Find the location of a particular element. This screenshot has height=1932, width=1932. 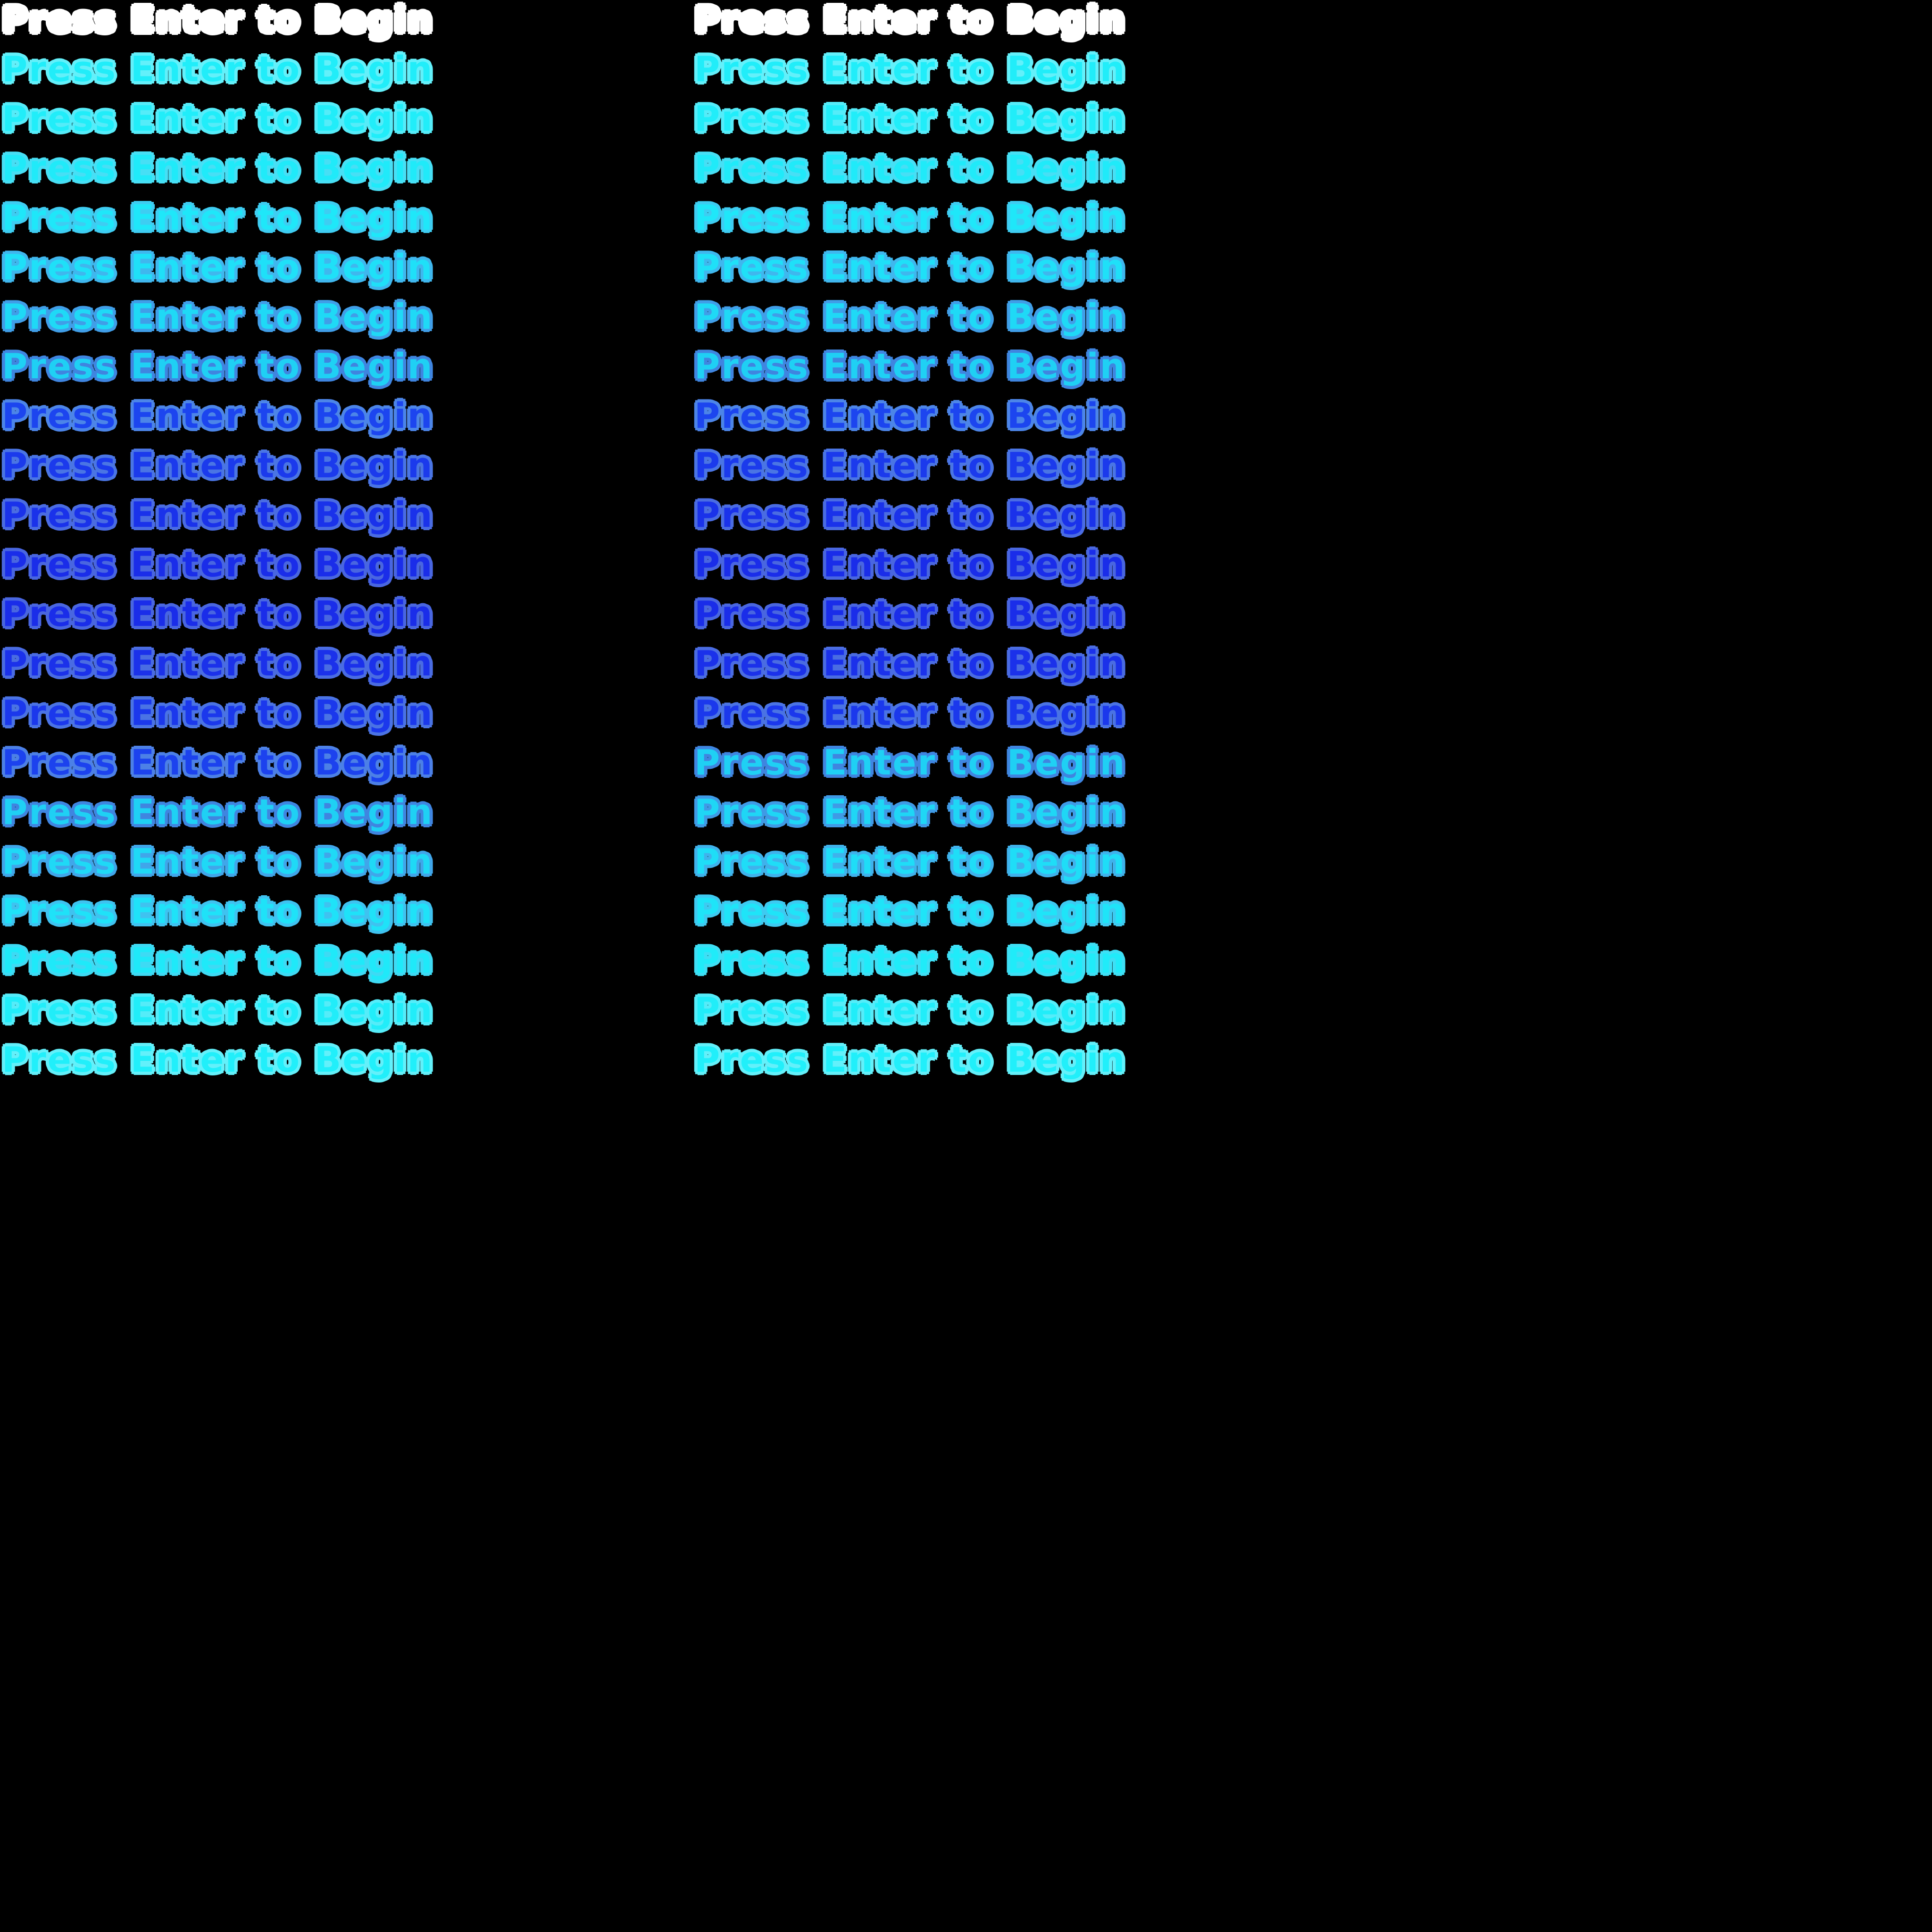

press-enter-text-col2-row8: Press Enter to Begin is located at coordinates (910, 366).